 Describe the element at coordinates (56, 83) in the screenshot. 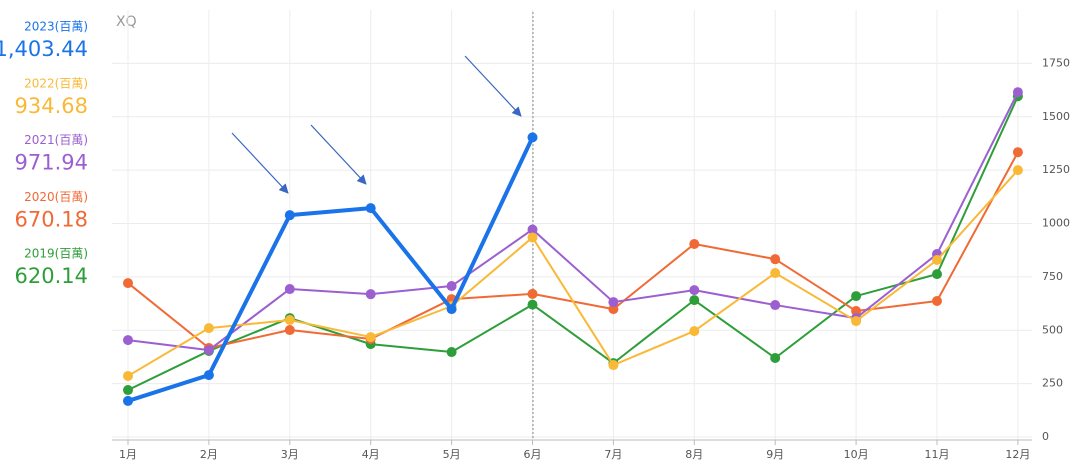

I see `legend-name: 2022(百萬)` at that location.